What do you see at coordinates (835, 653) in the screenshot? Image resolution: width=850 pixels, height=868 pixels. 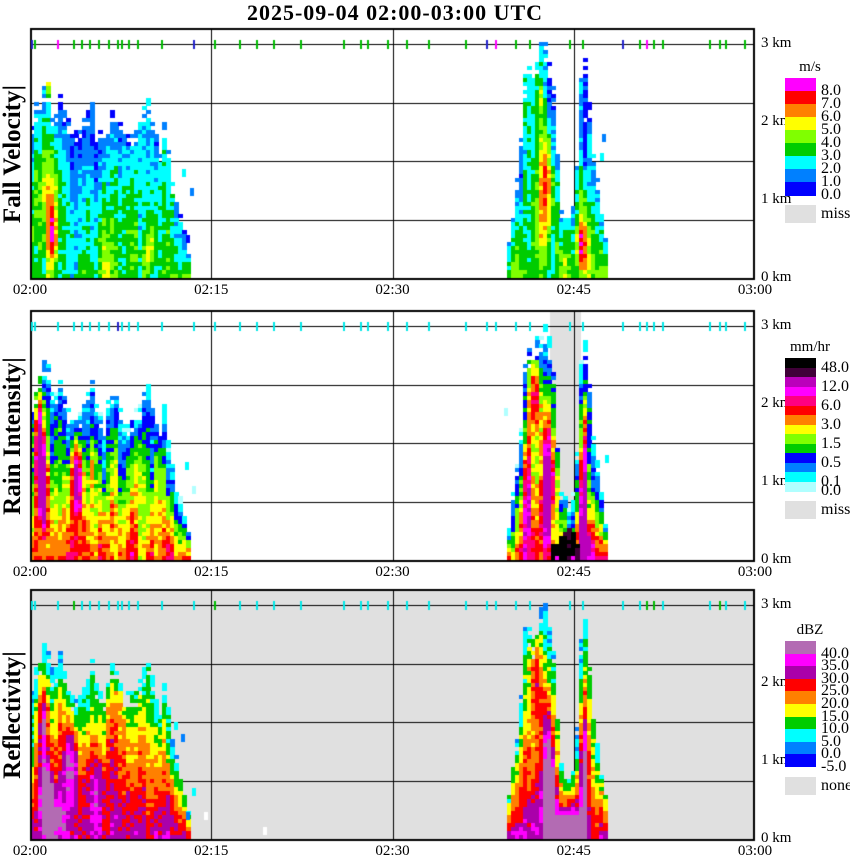 I see `colorbar-value: 40.0` at bounding box center [835, 653].